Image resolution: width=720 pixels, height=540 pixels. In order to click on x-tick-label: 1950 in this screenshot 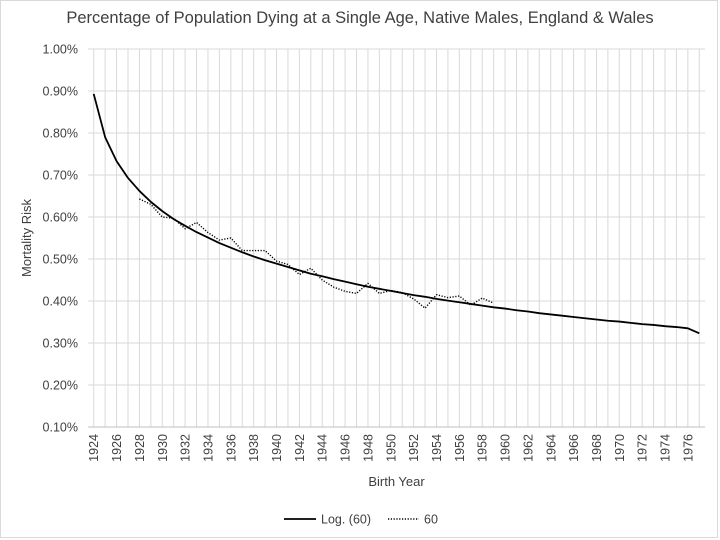, I will do `click(391, 448)`.